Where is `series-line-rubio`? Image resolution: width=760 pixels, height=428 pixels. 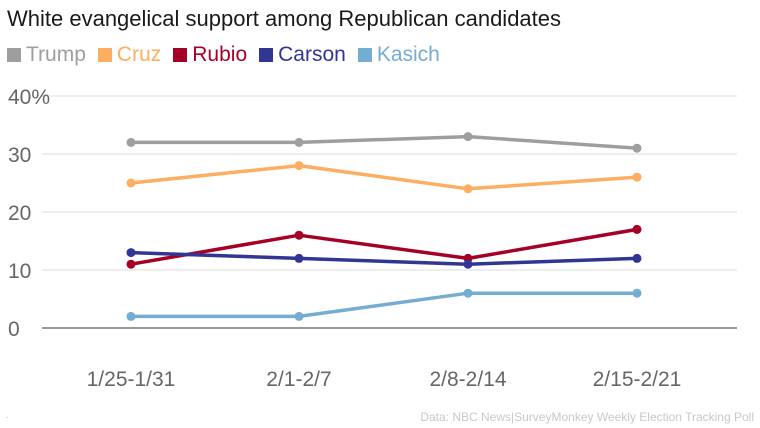
series-line-rubio is located at coordinates (384, 246).